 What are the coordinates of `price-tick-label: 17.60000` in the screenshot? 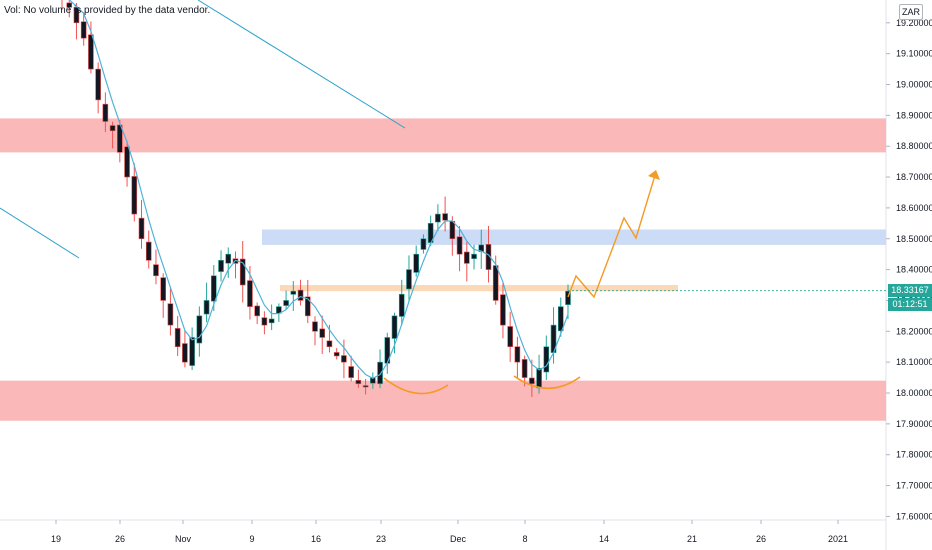 It's located at (914, 516).